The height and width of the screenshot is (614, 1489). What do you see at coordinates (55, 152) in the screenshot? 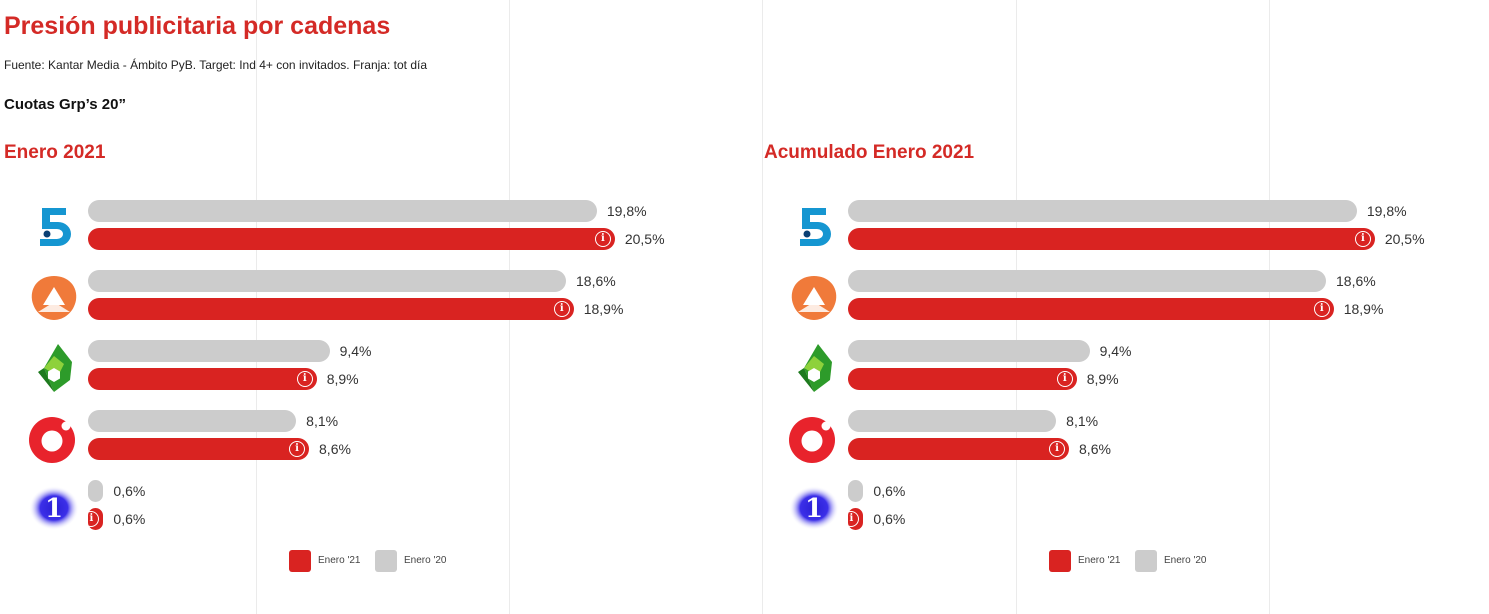
I see `panel-title: Enero 2021` at bounding box center [55, 152].